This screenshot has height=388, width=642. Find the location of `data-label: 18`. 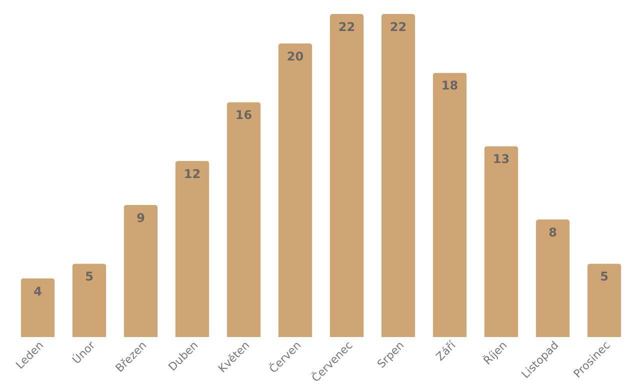

data-label: 18 is located at coordinates (449, 85).